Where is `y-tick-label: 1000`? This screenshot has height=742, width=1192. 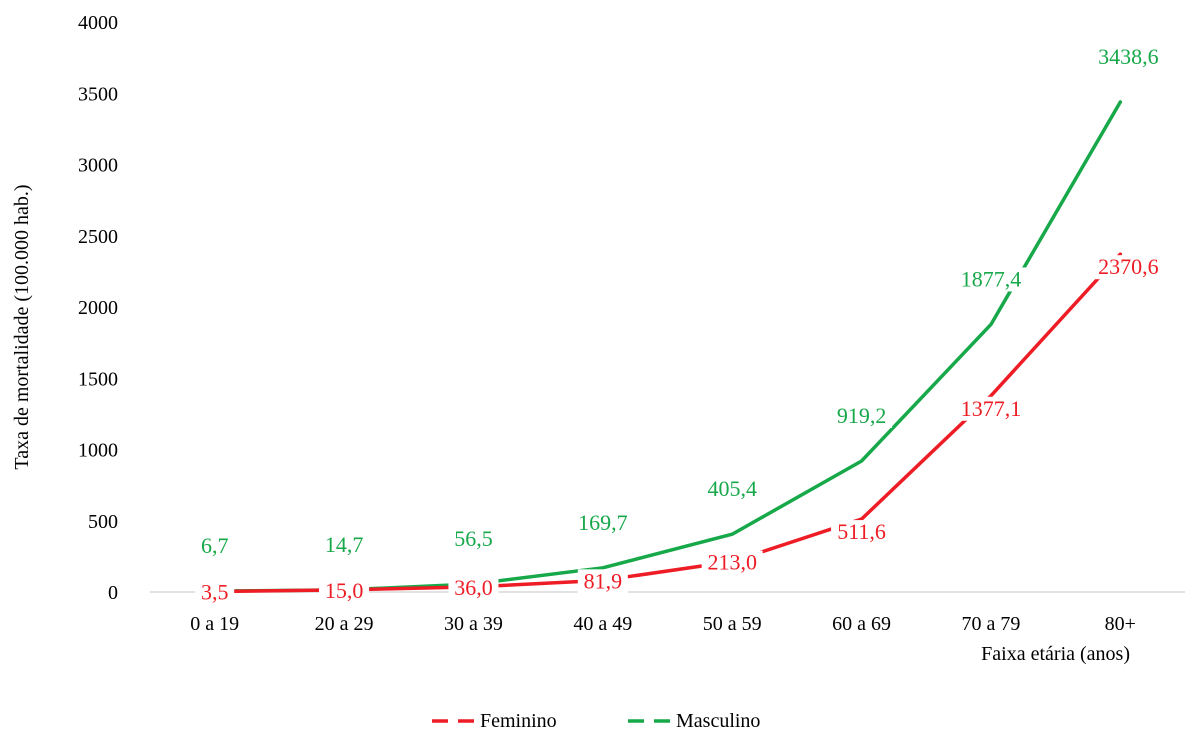
y-tick-label: 1000 is located at coordinates (98, 451).